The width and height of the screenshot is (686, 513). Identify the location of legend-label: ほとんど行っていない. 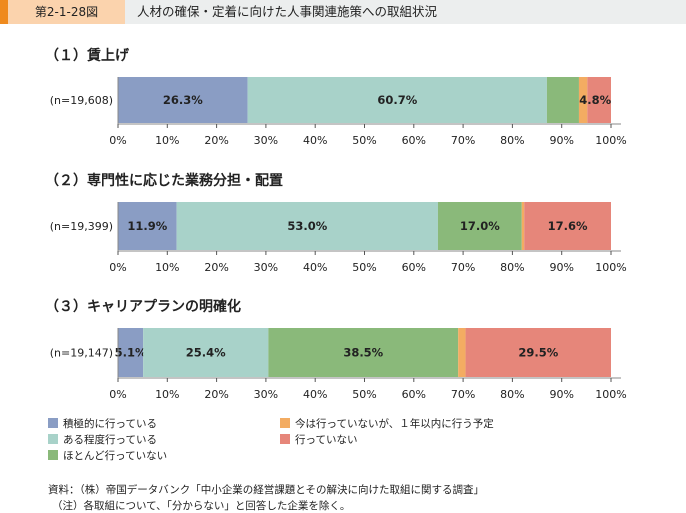
(115, 455).